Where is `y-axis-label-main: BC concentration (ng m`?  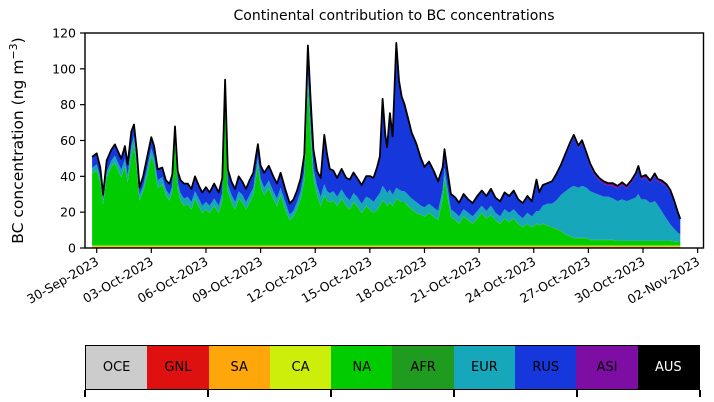
y-axis-label-main: BC concentration (ng m is located at coordinates (18, 152).